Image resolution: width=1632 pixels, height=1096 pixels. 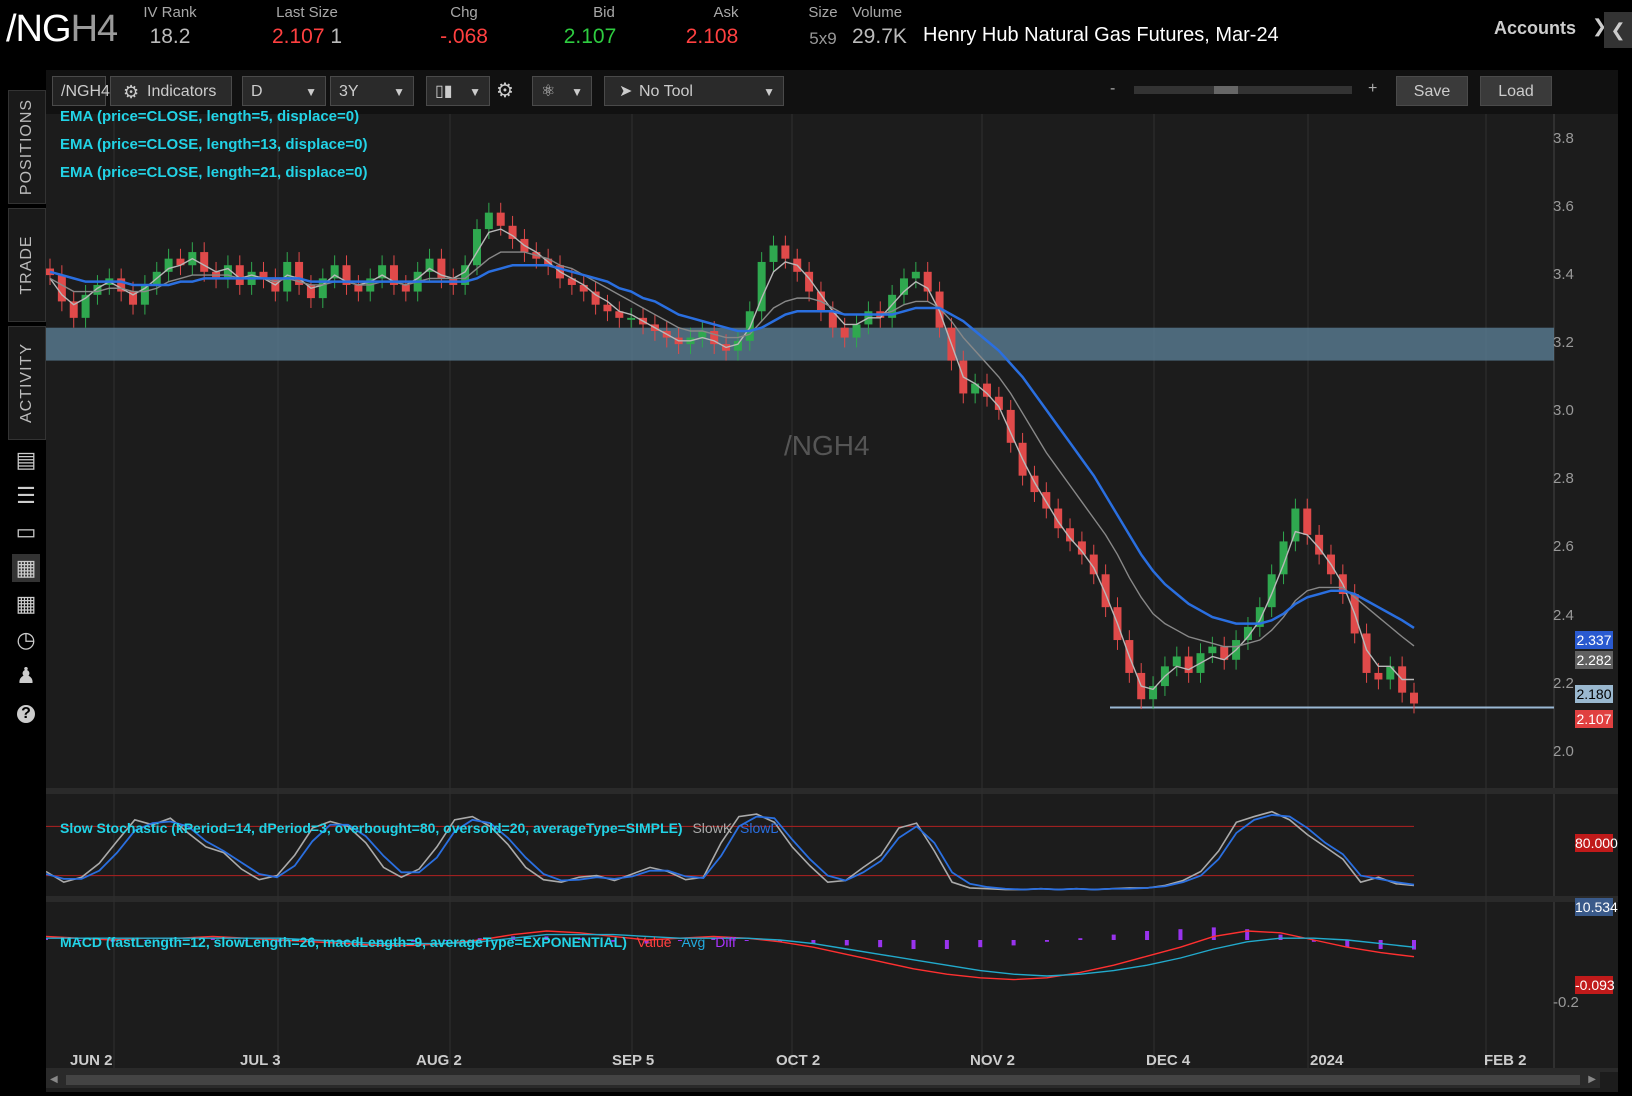 I want to click on ask: Ask 2.108, so click(x=712, y=26).